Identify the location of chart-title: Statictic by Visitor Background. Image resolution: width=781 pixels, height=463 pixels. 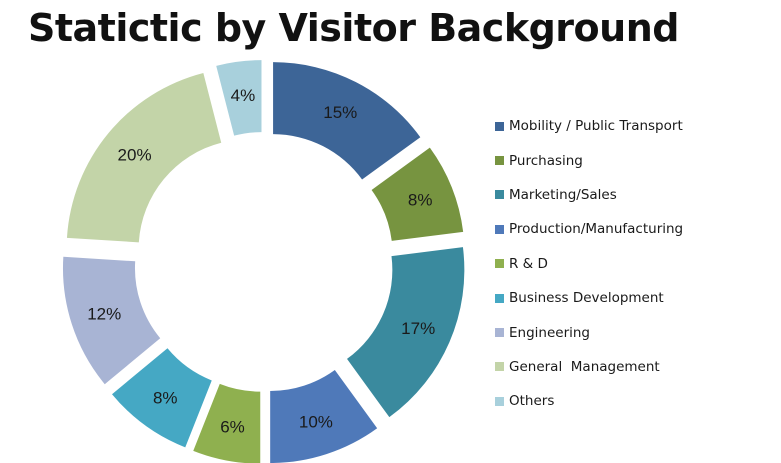
(353, 28).